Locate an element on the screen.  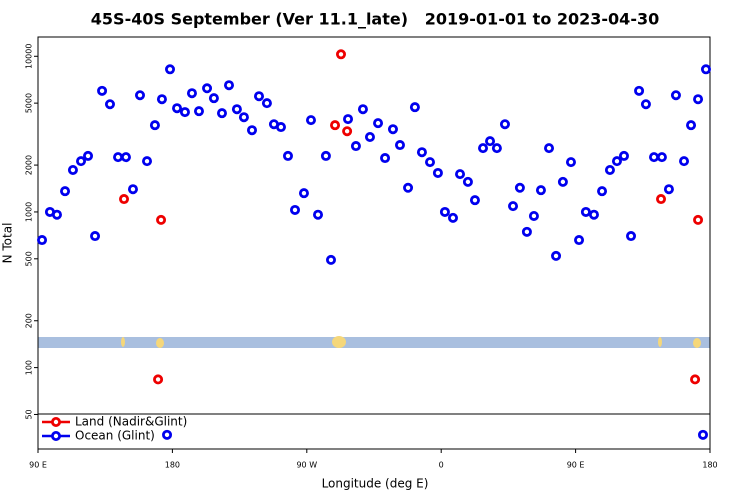
x-tick-label: 0 is located at coordinates (441, 465).